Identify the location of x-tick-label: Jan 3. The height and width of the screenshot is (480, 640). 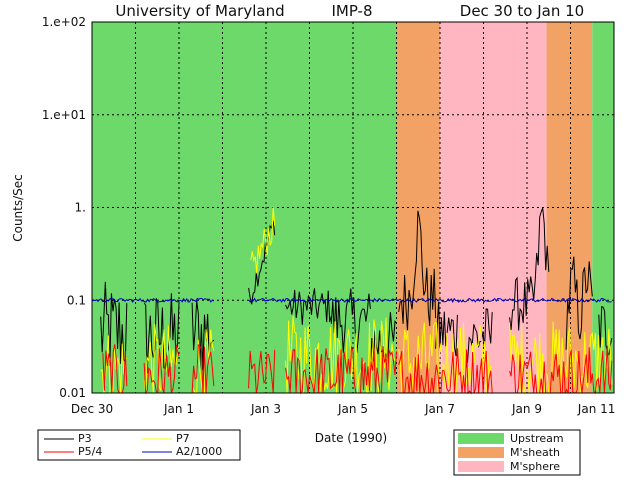
(265, 409).